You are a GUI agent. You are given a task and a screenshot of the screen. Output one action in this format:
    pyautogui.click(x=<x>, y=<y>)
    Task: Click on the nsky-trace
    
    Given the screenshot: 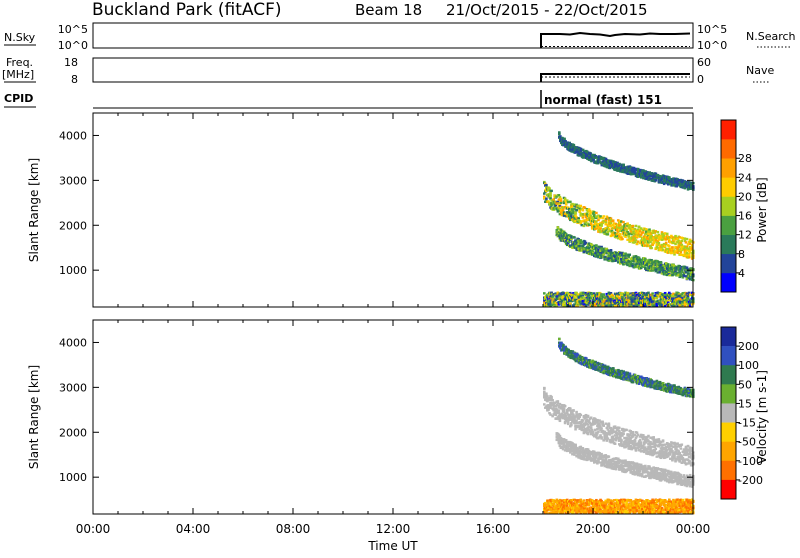 What is the action you would take?
    pyautogui.click(x=615, y=40)
    